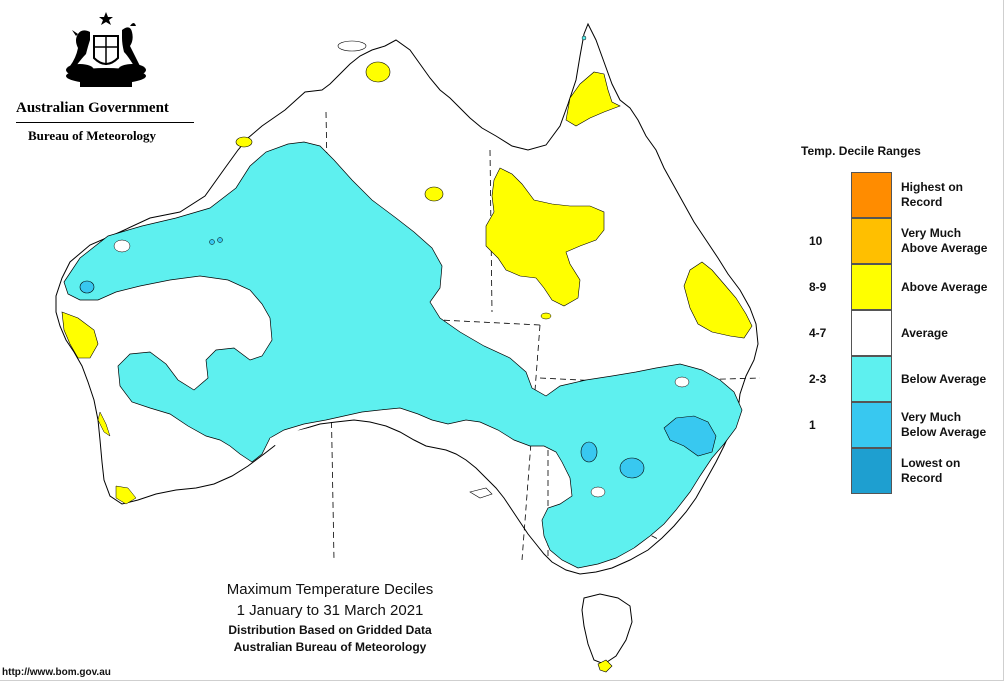 This screenshot has width=1005, height=682. I want to click on above-average-kimberley, so click(244, 142).